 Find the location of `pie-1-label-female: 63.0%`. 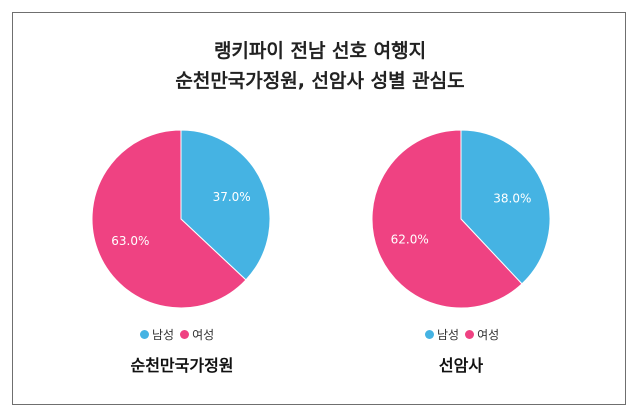

pie-1-label-female: 63.0% is located at coordinates (130, 241).